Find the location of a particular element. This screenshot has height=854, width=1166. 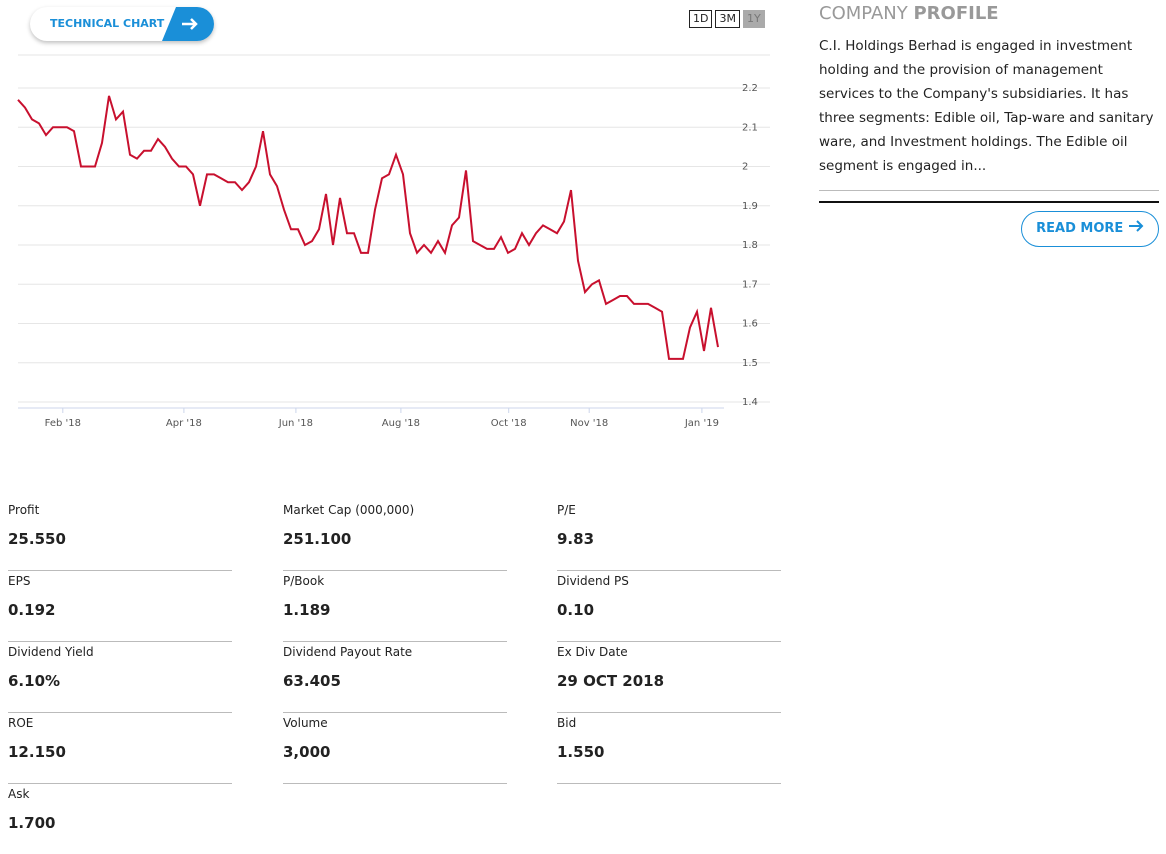

stat-item: Ex Div Date 29 OCT 2018 is located at coordinates (669, 677).